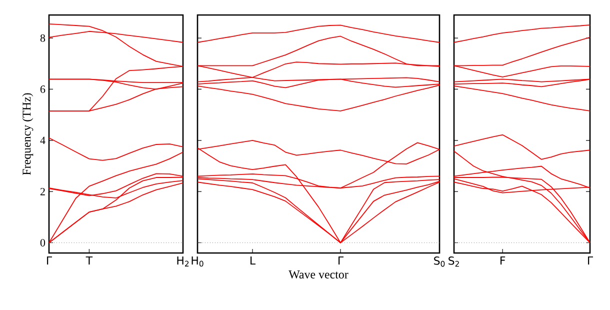 This screenshot has height=310, width=610. What do you see at coordinates (89, 260) in the screenshot?
I see `x-tick-label: T` at bounding box center [89, 260].